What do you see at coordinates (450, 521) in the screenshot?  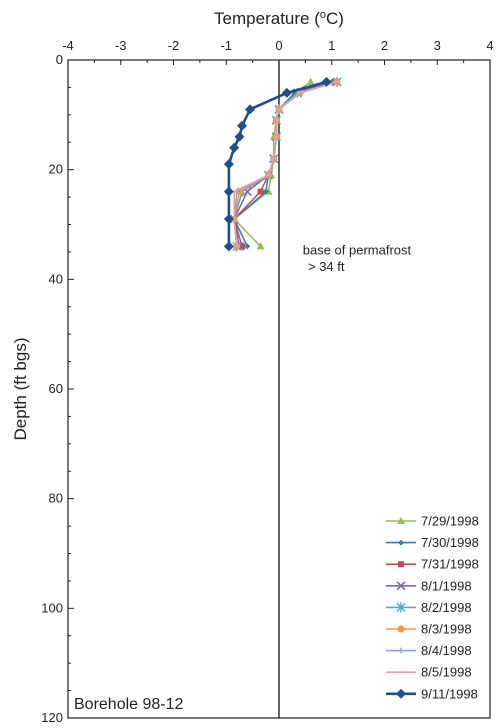 I see `legend-label: 7/29/1998` at bounding box center [450, 521].